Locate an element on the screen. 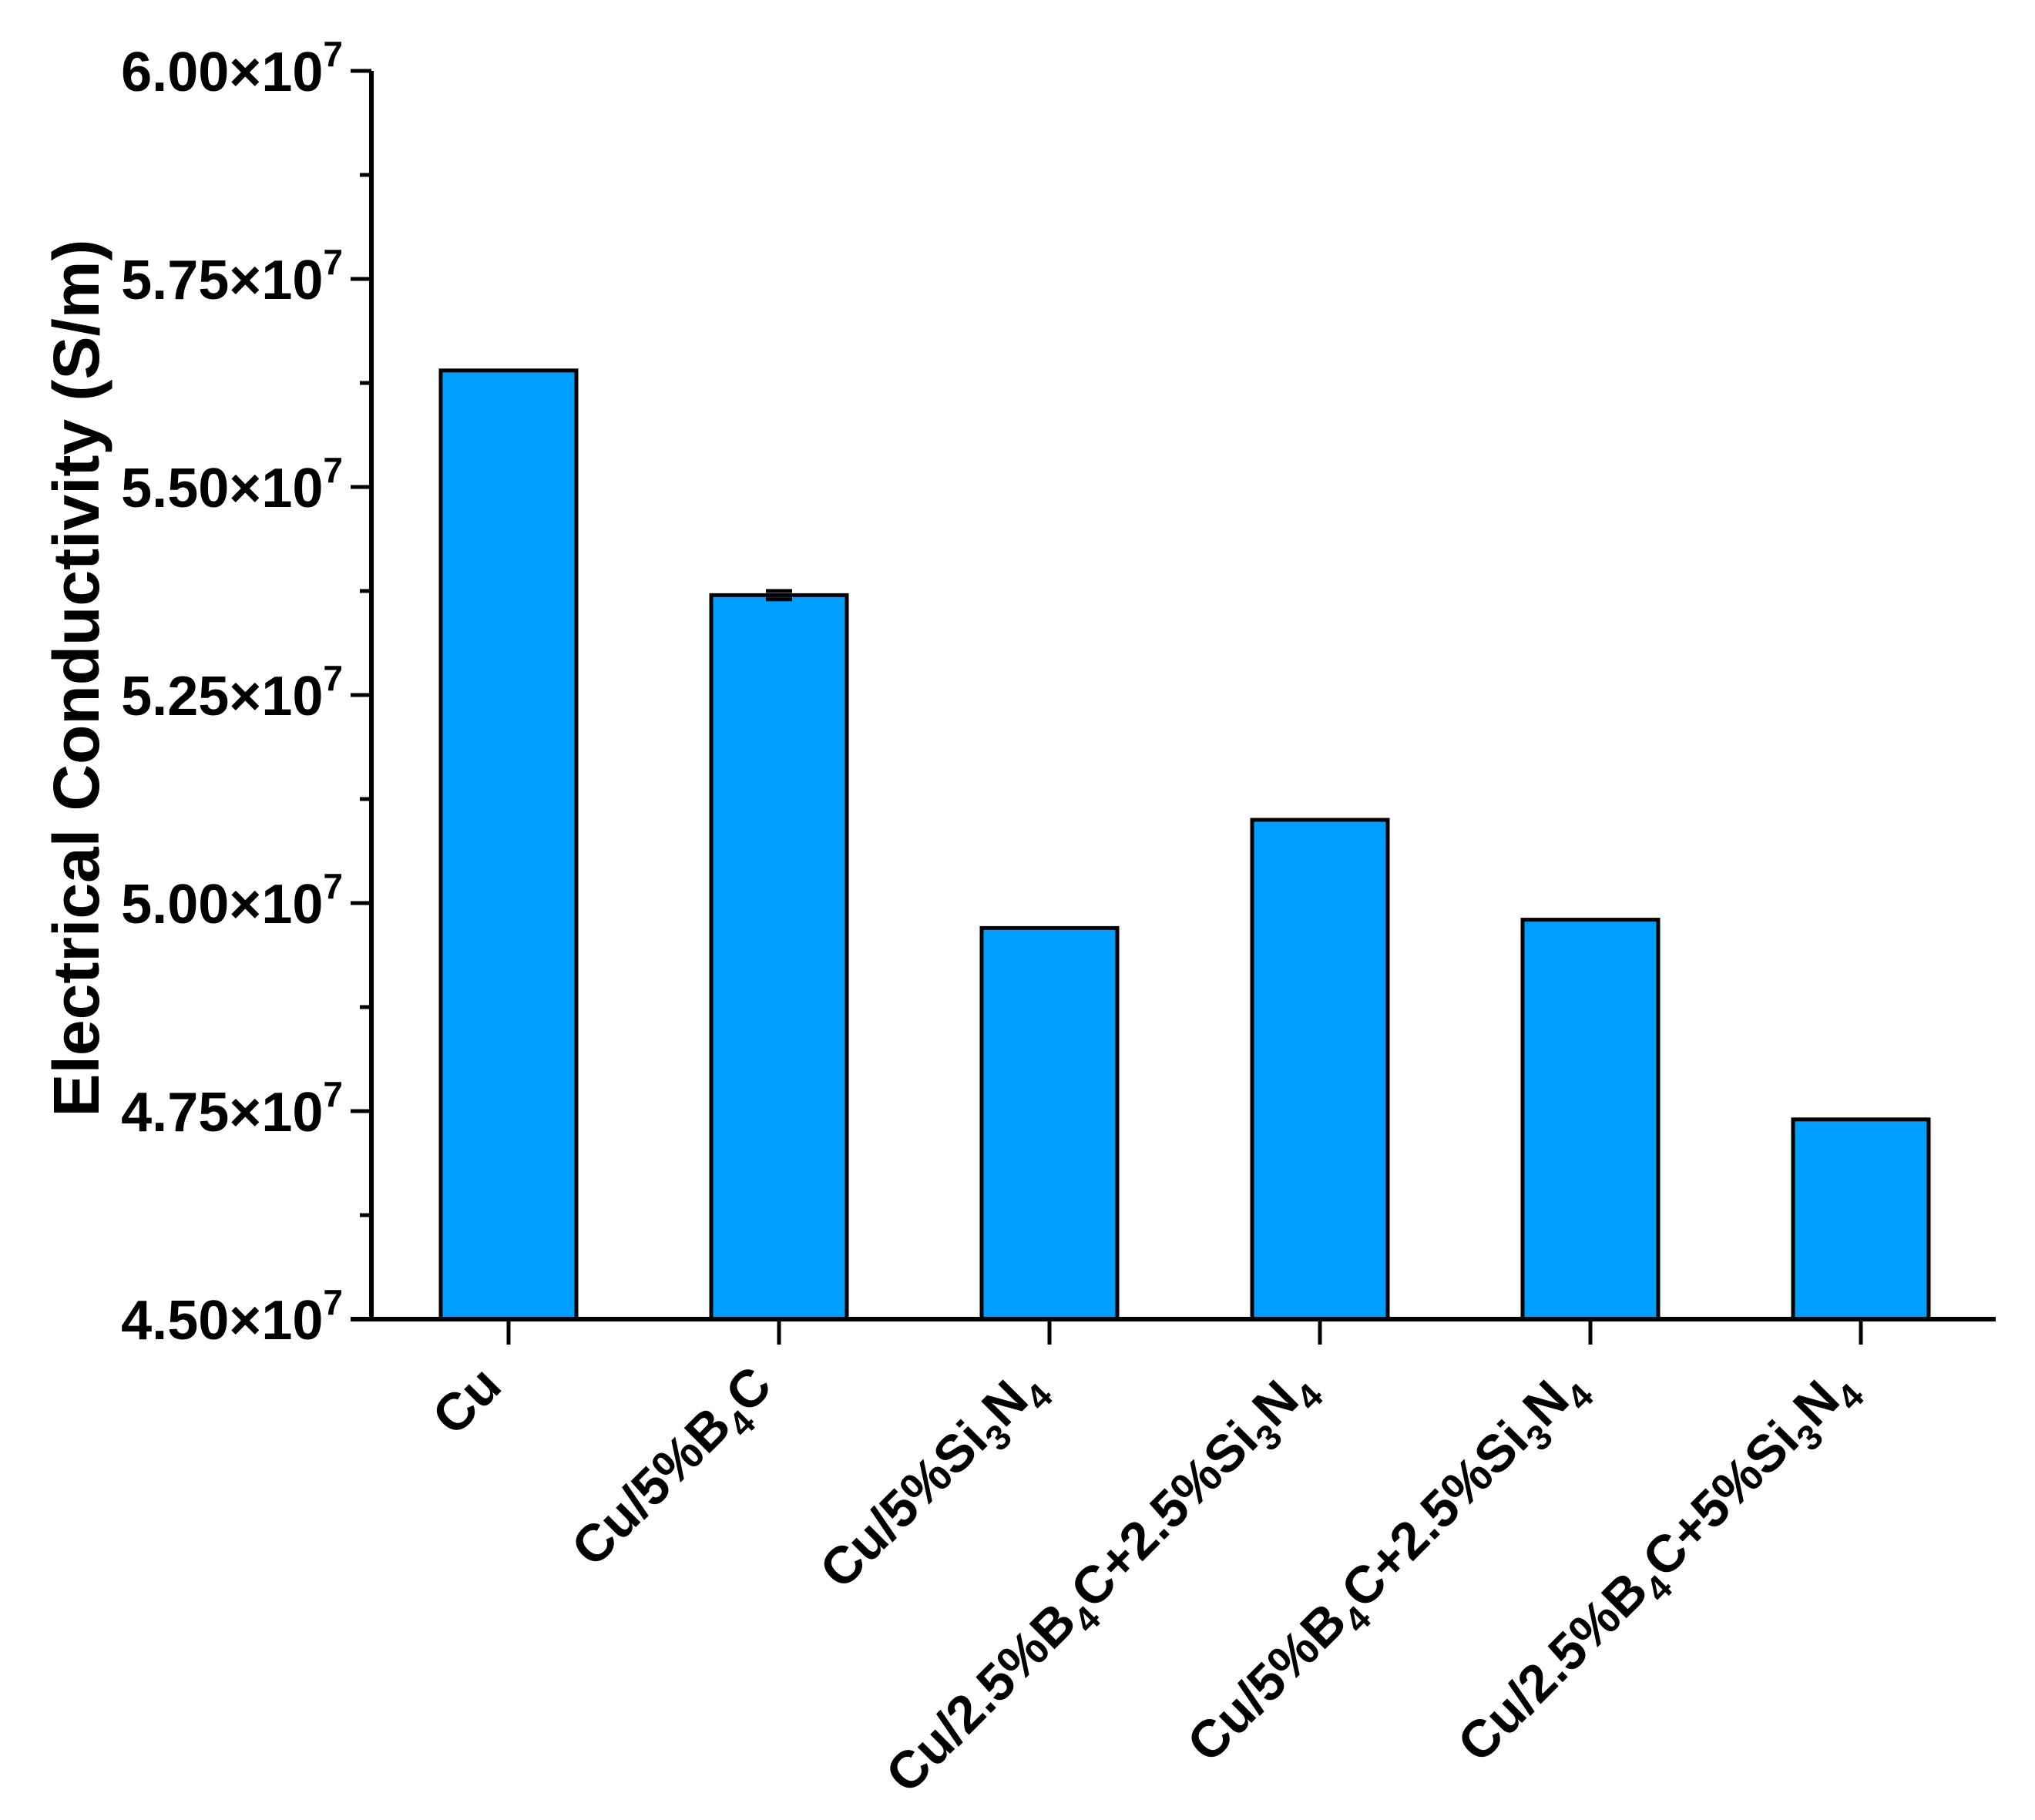 The width and height of the screenshot is (2035, 1820). y-tick-label: 5.00×10⁷ is located at coordinates (232, 901).